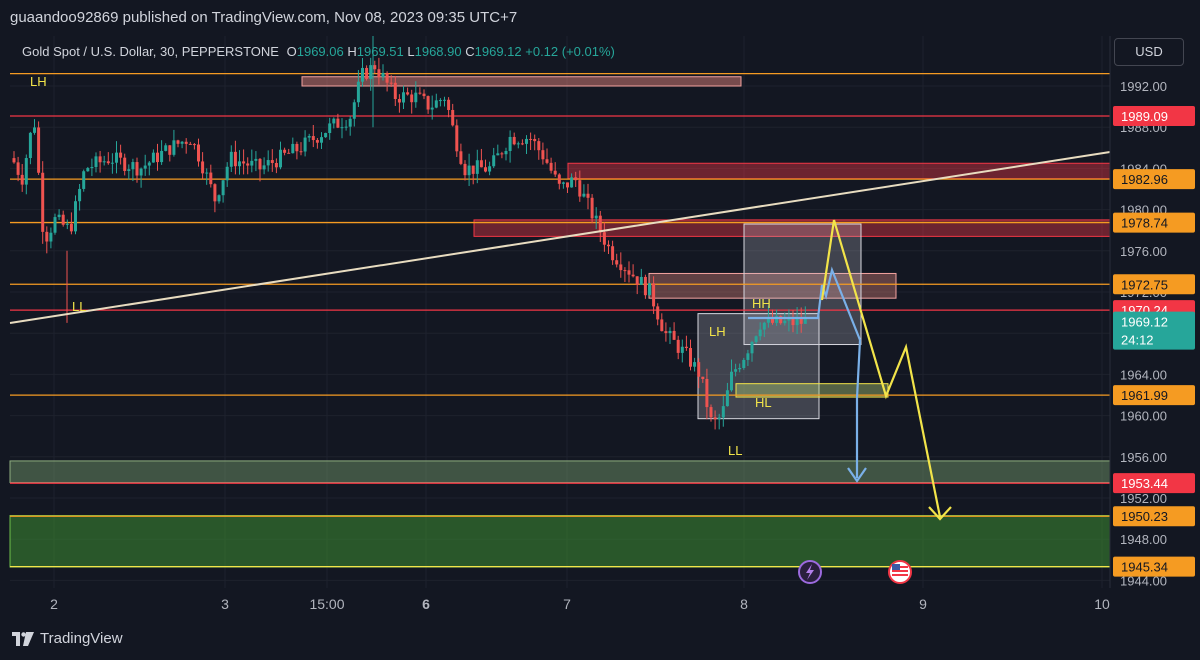 The width and height of the screenshot is (1200, 660). Describe the element at coordinates (375, 51) in the screenshot. I see `high-label: H1969.51` at that location.